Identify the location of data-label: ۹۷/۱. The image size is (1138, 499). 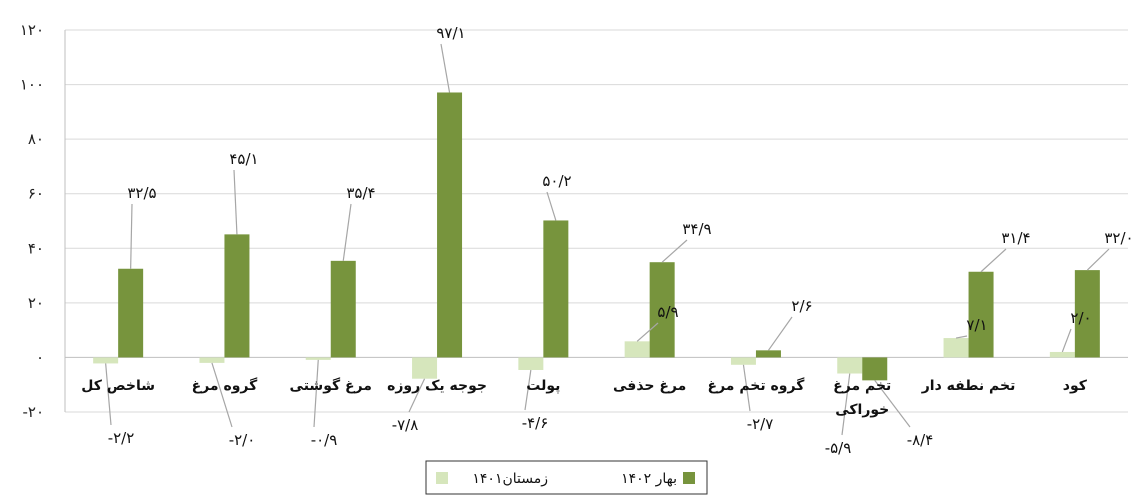
(450, 33).